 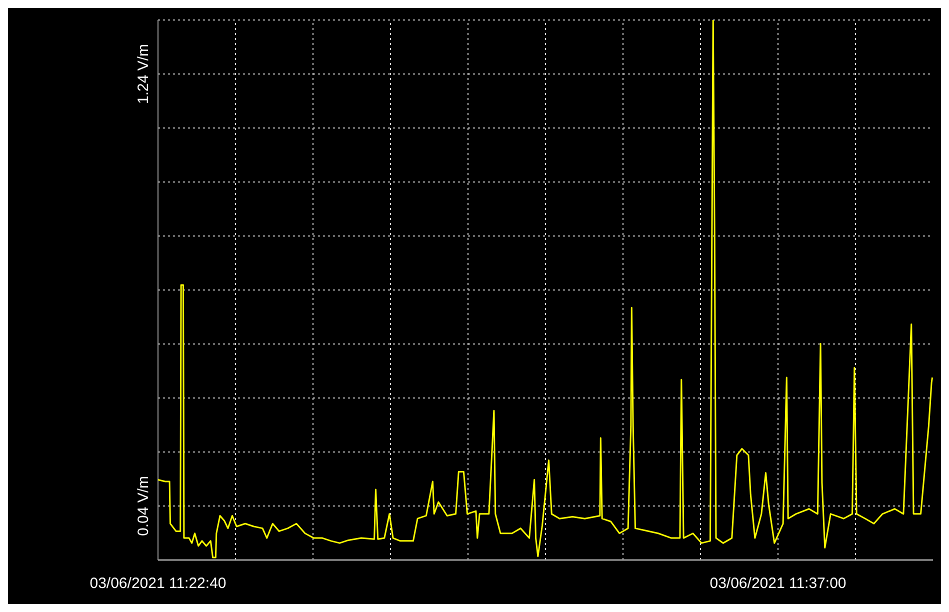 What do you see at coordinates (778, 583) in the screenshot?
I see `x-tick-label: 03/06/2021 11:37:00` at bounding box center [778, 583].